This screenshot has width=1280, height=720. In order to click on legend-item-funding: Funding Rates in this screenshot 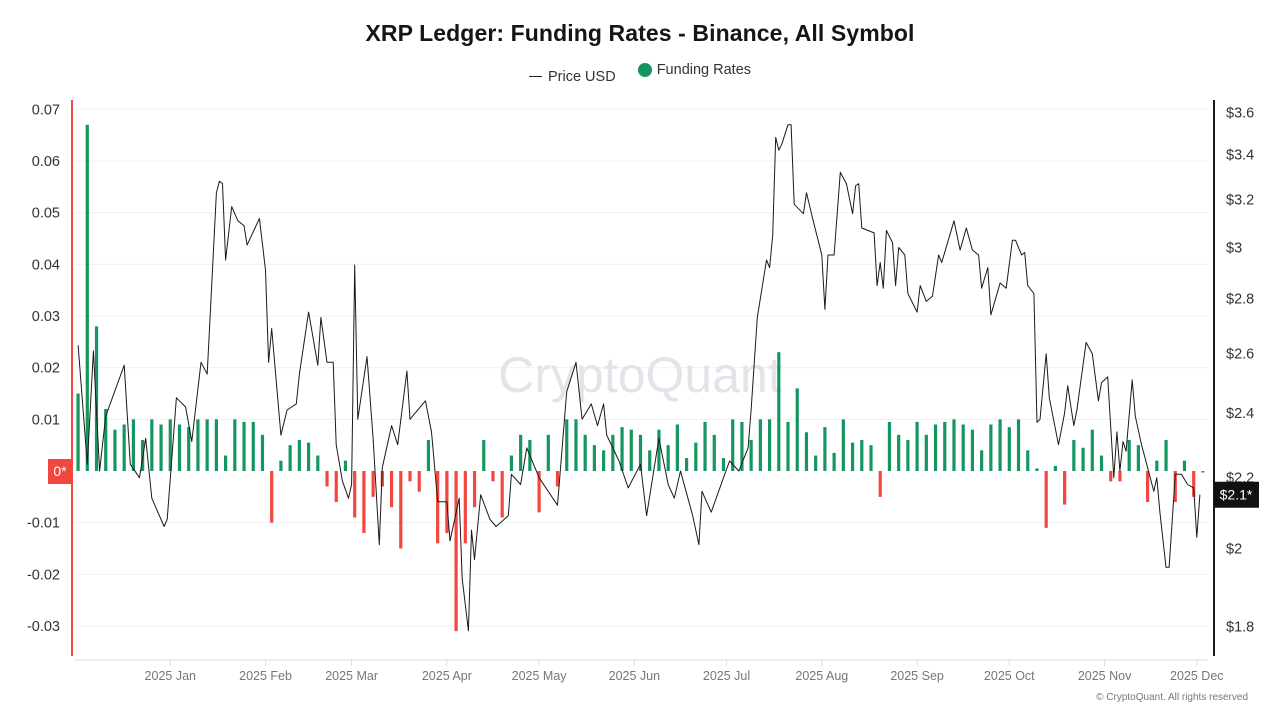, I will do `click(694, 70)`.